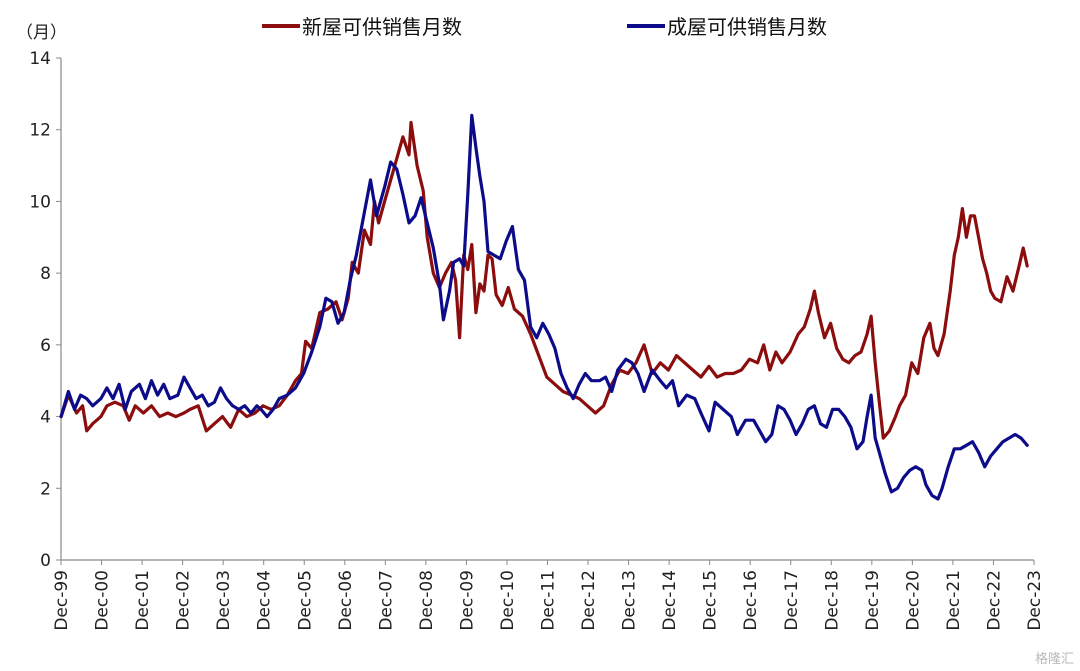 Image resolution: width=1080 pixels, height=671 pixels. I want to click on x-tick-label: Dec-10, so click(508, 600).